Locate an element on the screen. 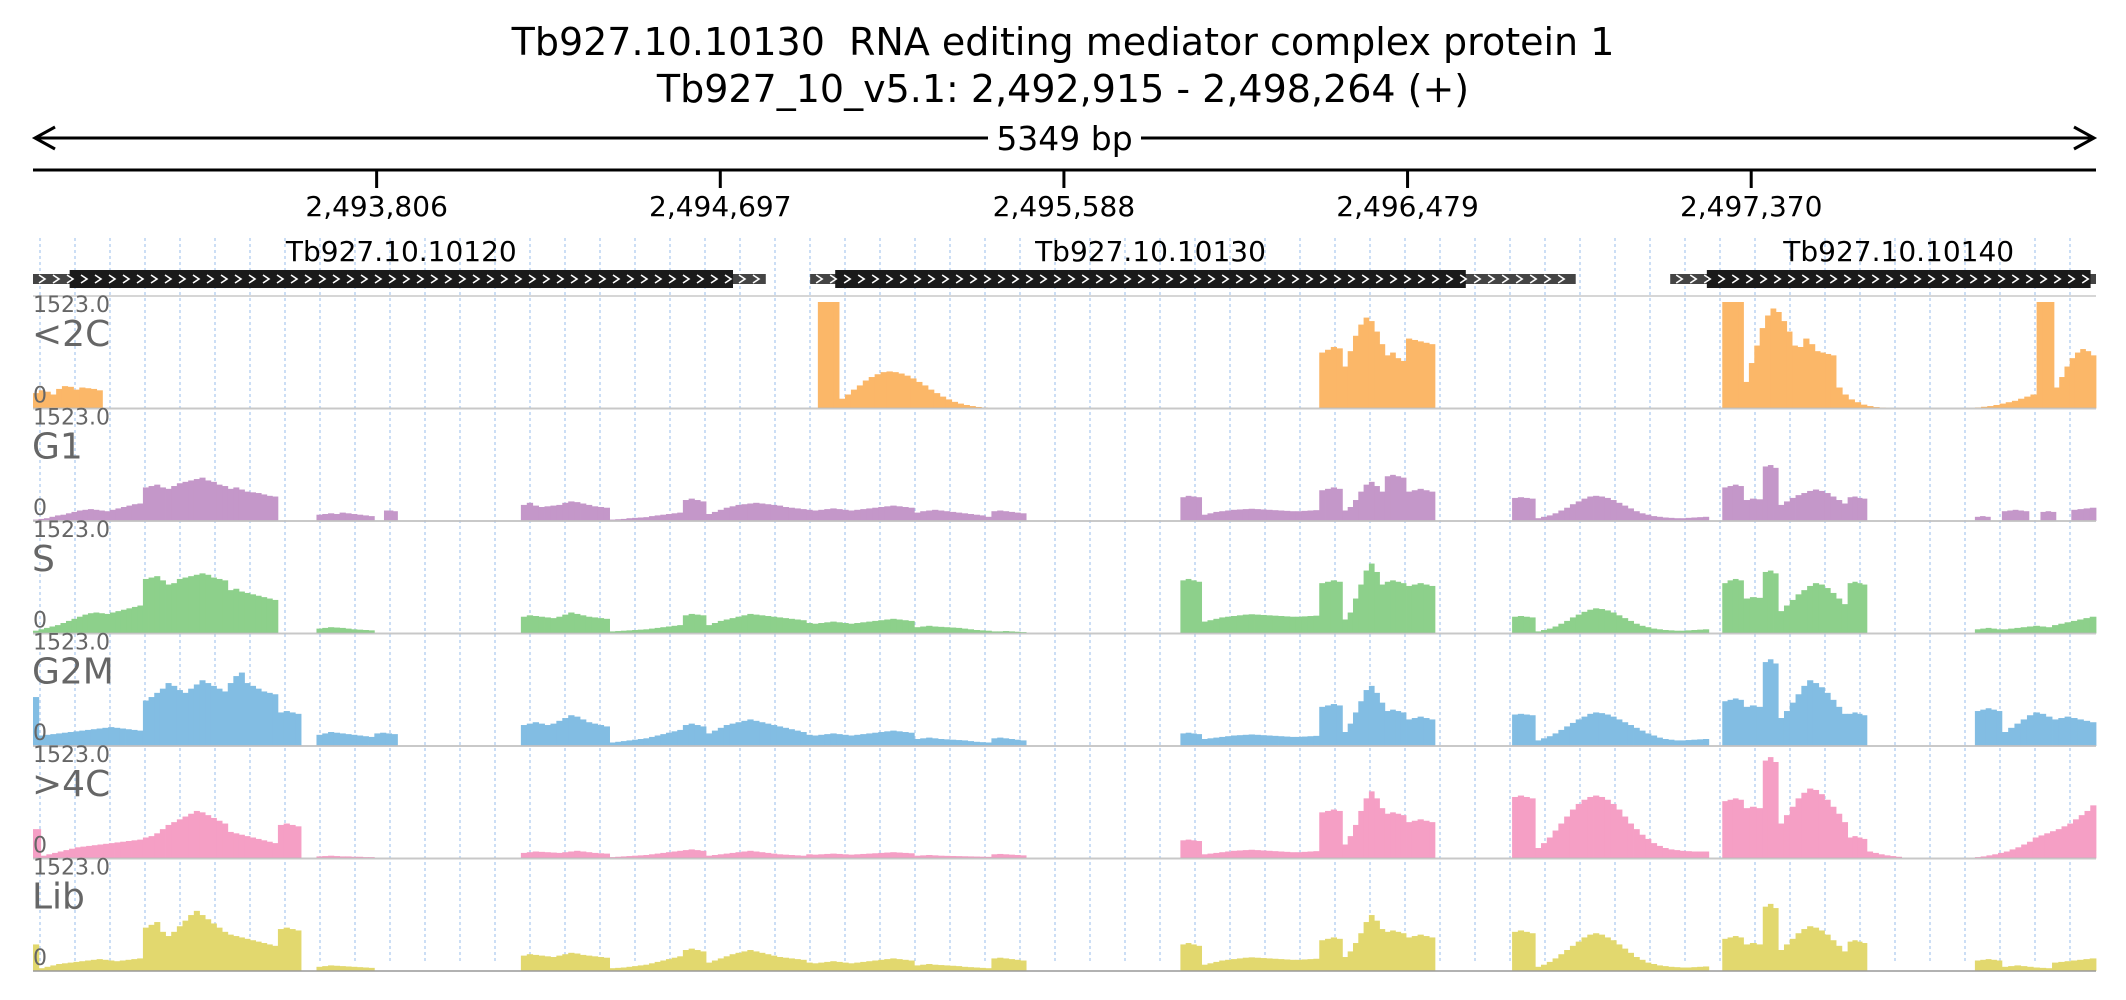  track-name: G2M is located at coordinates (73, 672).